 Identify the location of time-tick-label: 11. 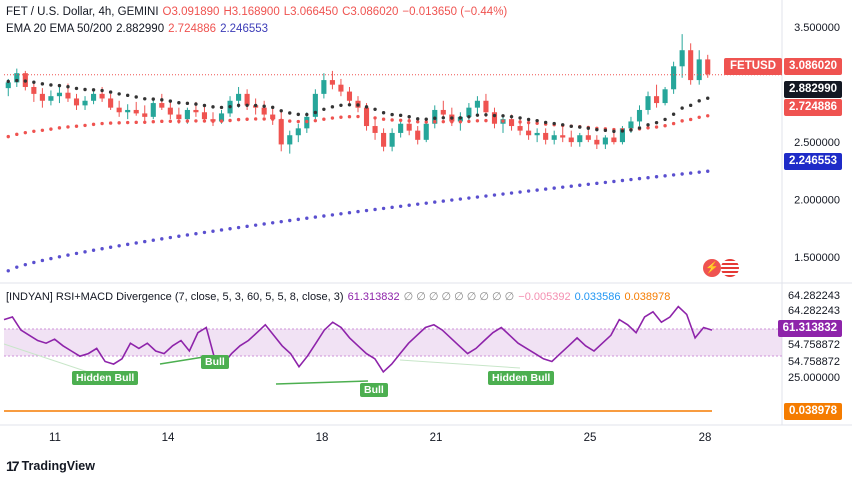
(55, 438).